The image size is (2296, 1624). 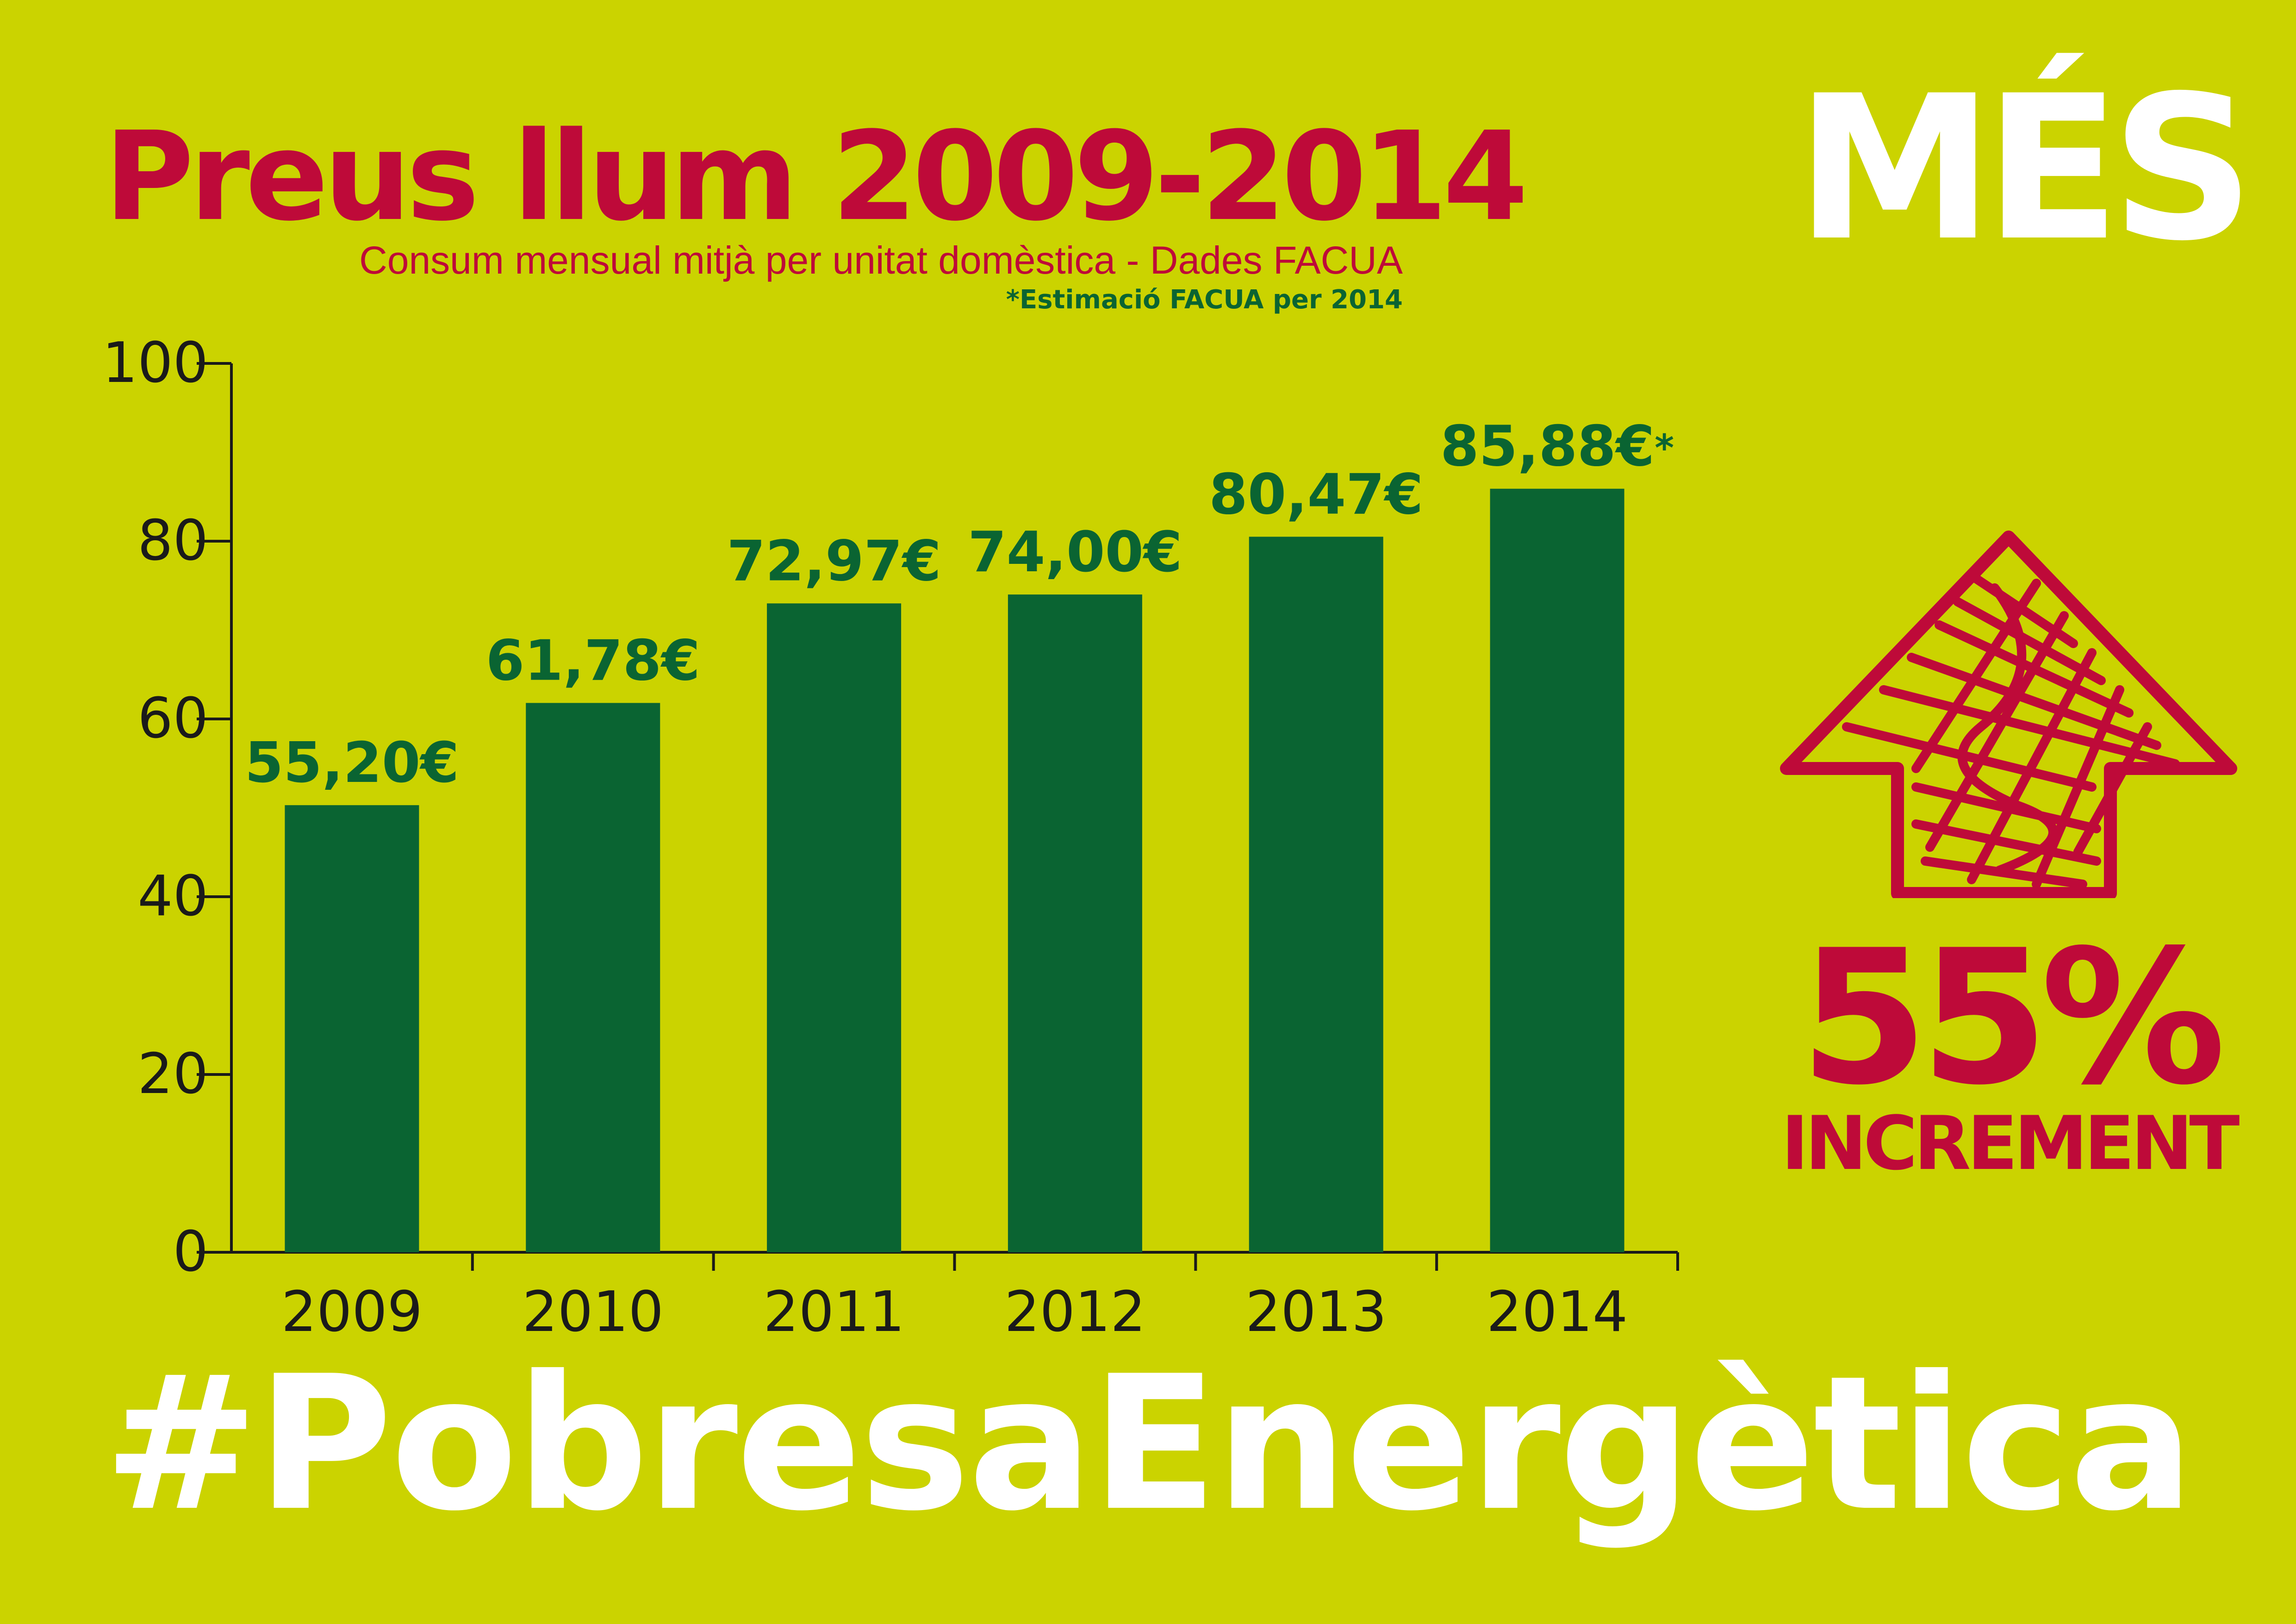 I want to click on x-tick-label: 2013, so click(x=1316, y=1312).